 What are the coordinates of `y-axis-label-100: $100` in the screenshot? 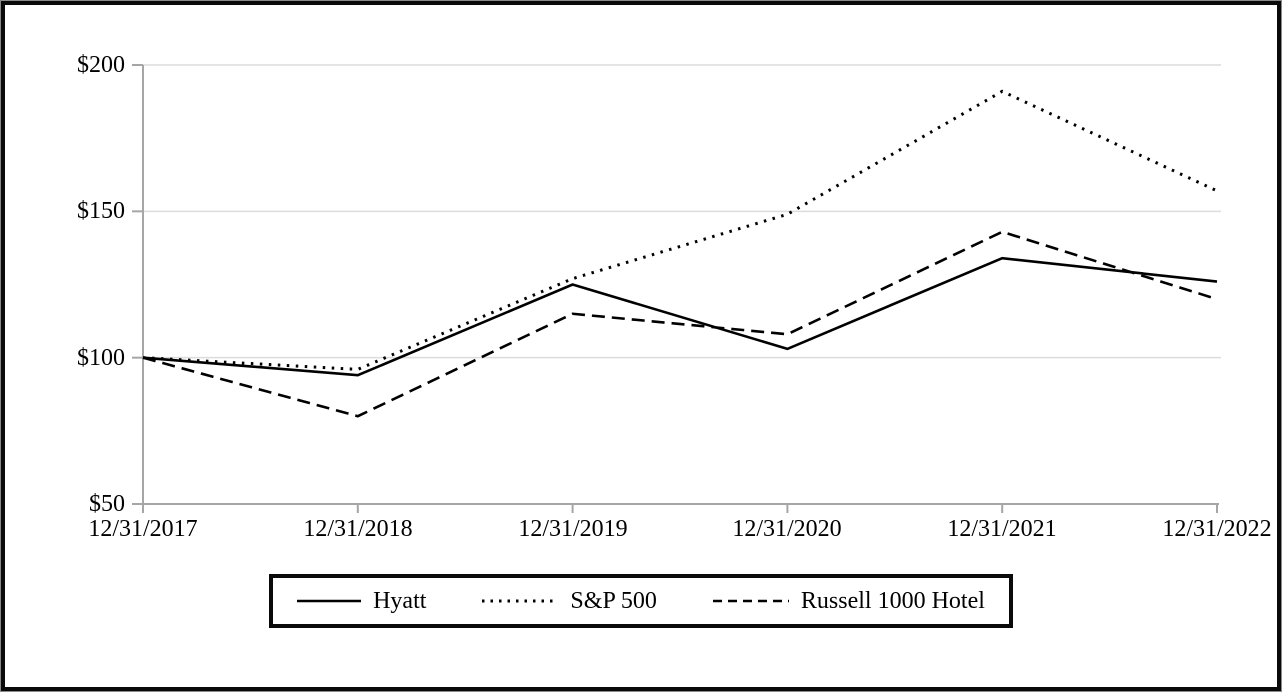 It's located at (101, 358).